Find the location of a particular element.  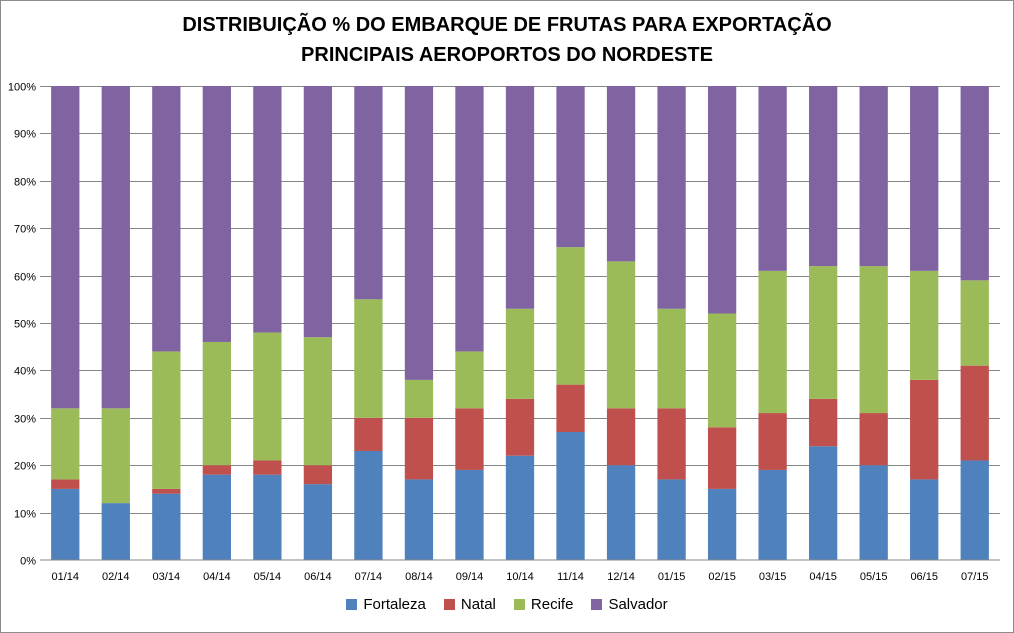

x-tick-label: 02/14 is located at coordinates (116, 577).